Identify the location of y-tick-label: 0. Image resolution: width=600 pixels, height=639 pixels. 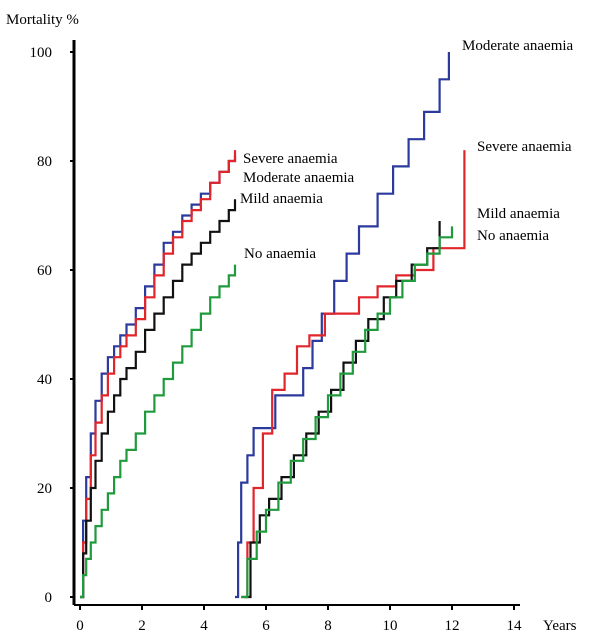
(49, 598).